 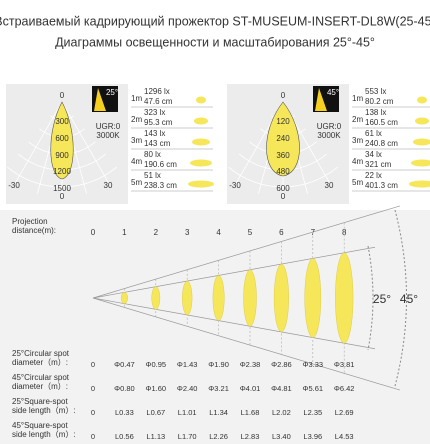 I want to click on spot-diameter: 240.8 cm, so click(x=381, y=143).